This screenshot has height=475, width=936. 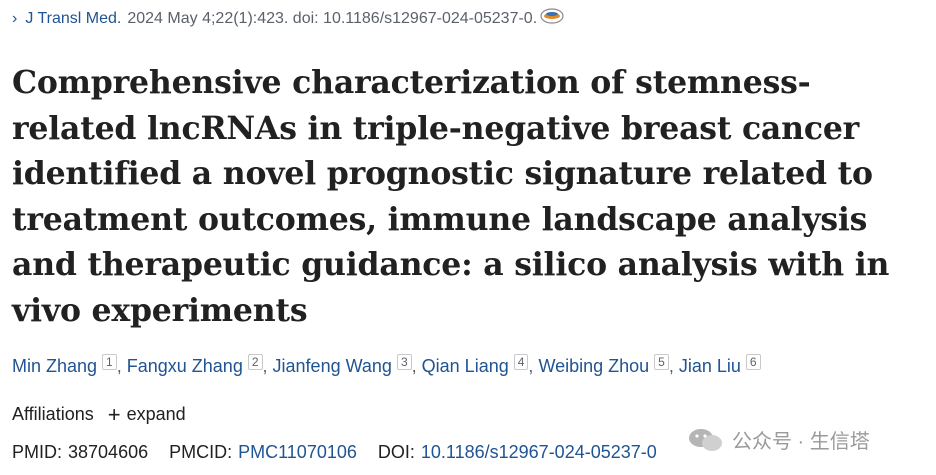 I want to click on doi-label: DOI:, so click(x=396, y=452).